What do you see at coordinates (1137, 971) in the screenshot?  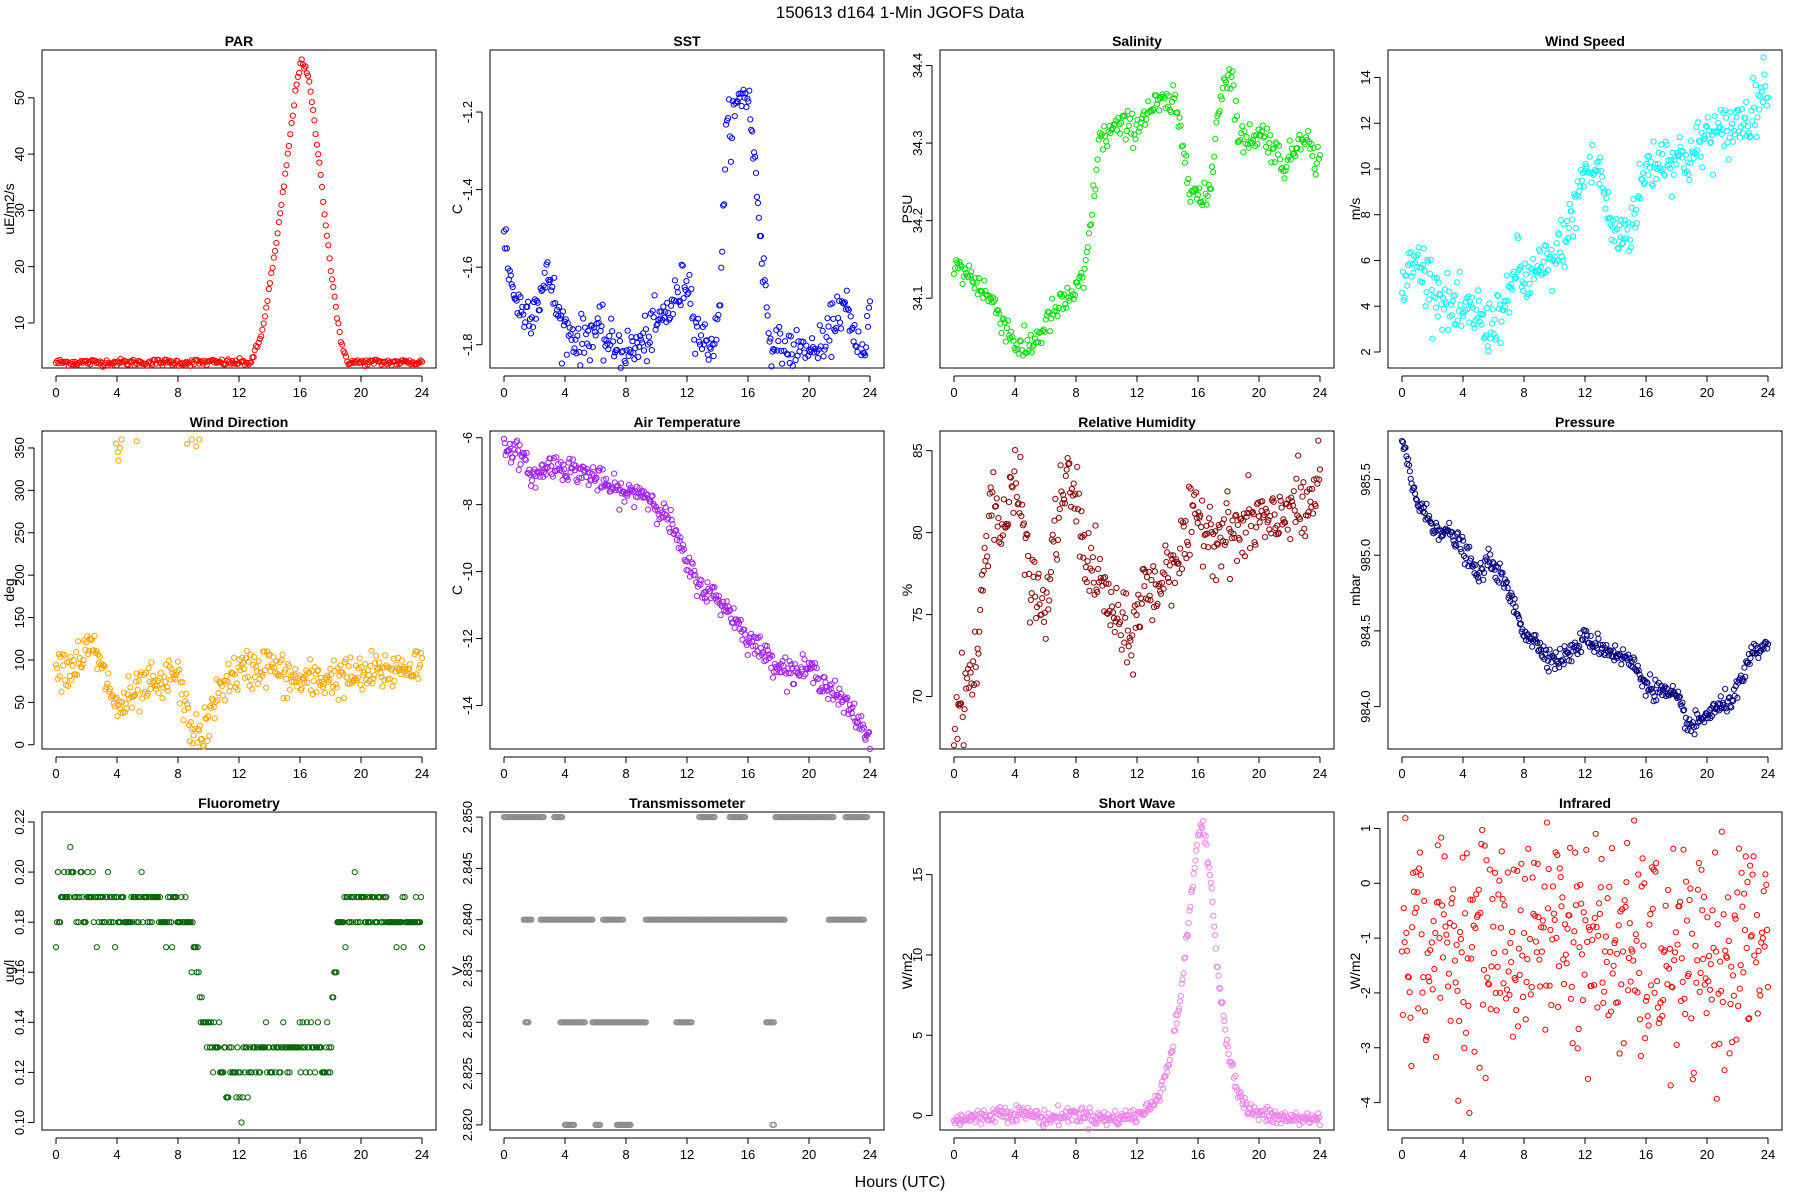 I see `plot-frame` at bounding box center [1137, 971].